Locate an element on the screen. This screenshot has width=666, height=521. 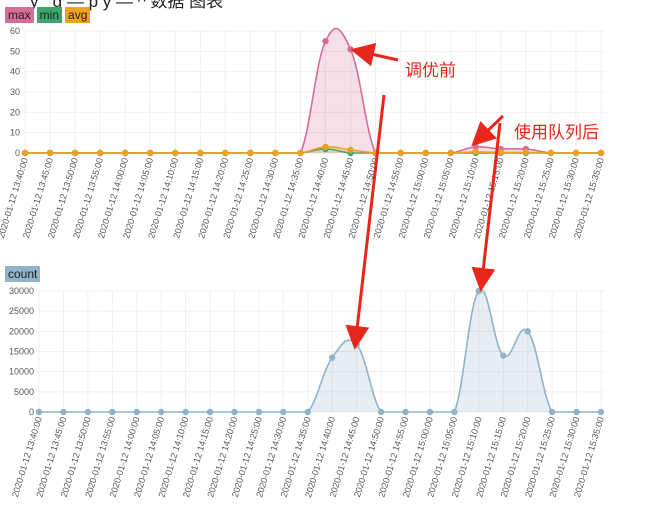
y-tick-label: 20000 is located at coordinates (21, 331).